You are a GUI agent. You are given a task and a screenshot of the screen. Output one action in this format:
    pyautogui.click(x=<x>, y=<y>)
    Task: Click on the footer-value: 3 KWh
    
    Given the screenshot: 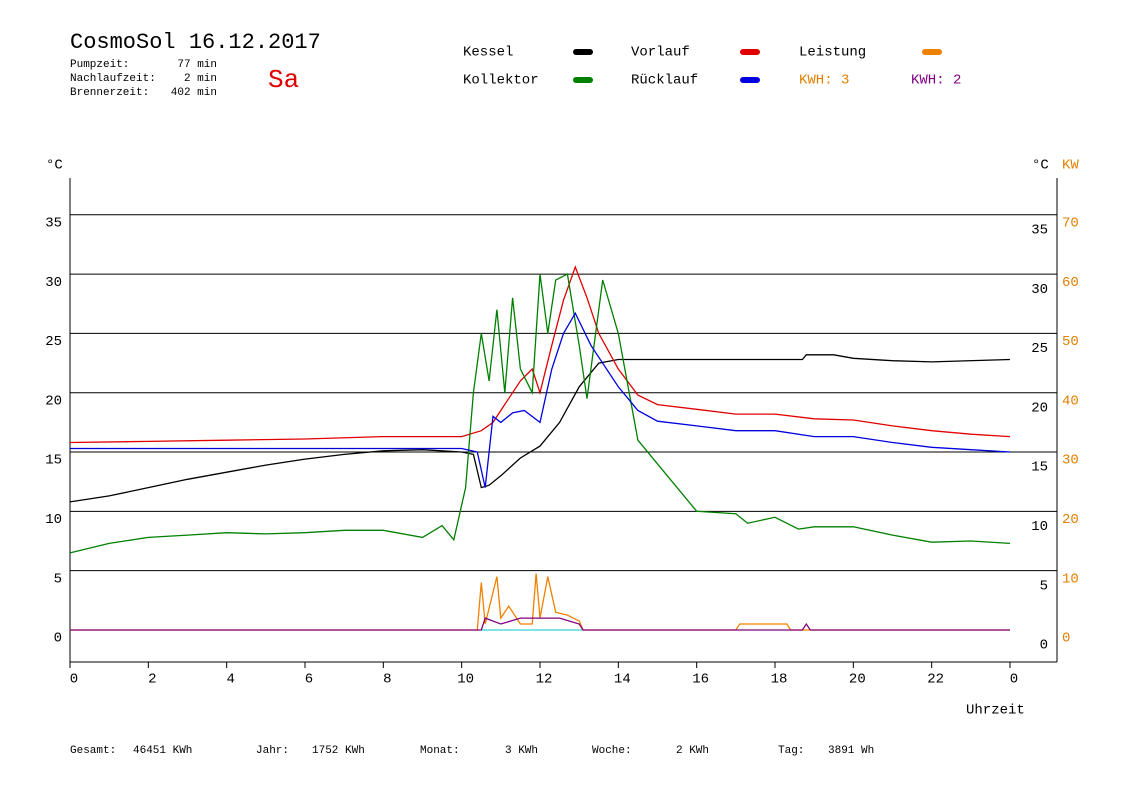 What is the action you would take?
    pyautogui.click(x=521, y=751)
    